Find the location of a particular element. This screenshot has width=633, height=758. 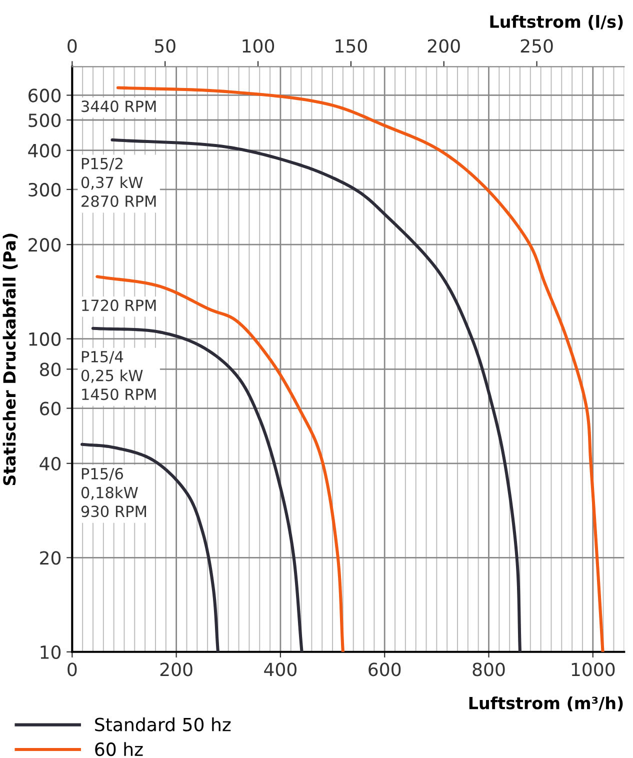

y-tick-label: 10 is located at coordinates (50, 652).